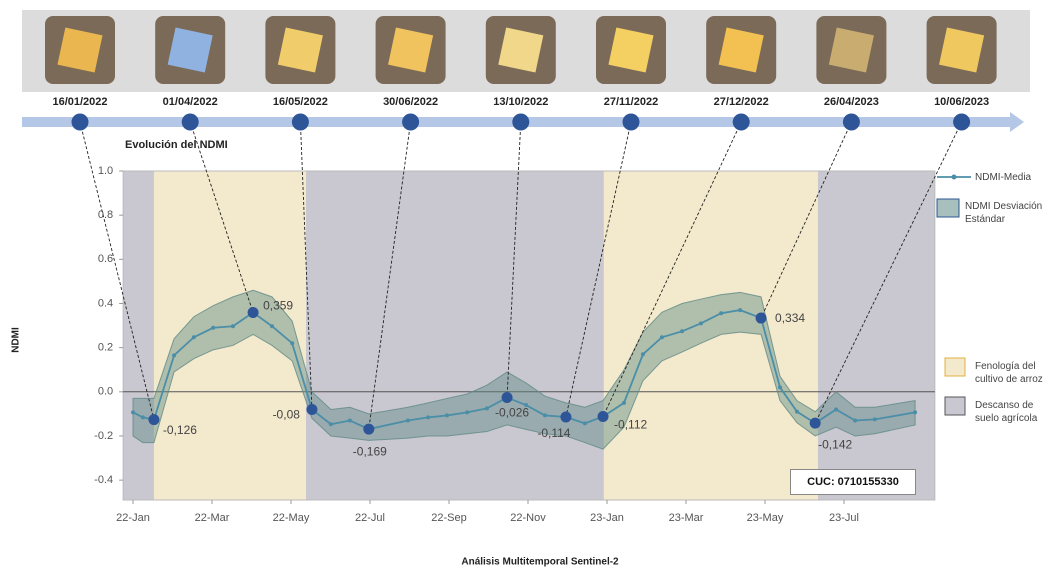  Describe the element at coordinates (370, 451) in the screenshot. I see `value-label: -0,169` at that location.